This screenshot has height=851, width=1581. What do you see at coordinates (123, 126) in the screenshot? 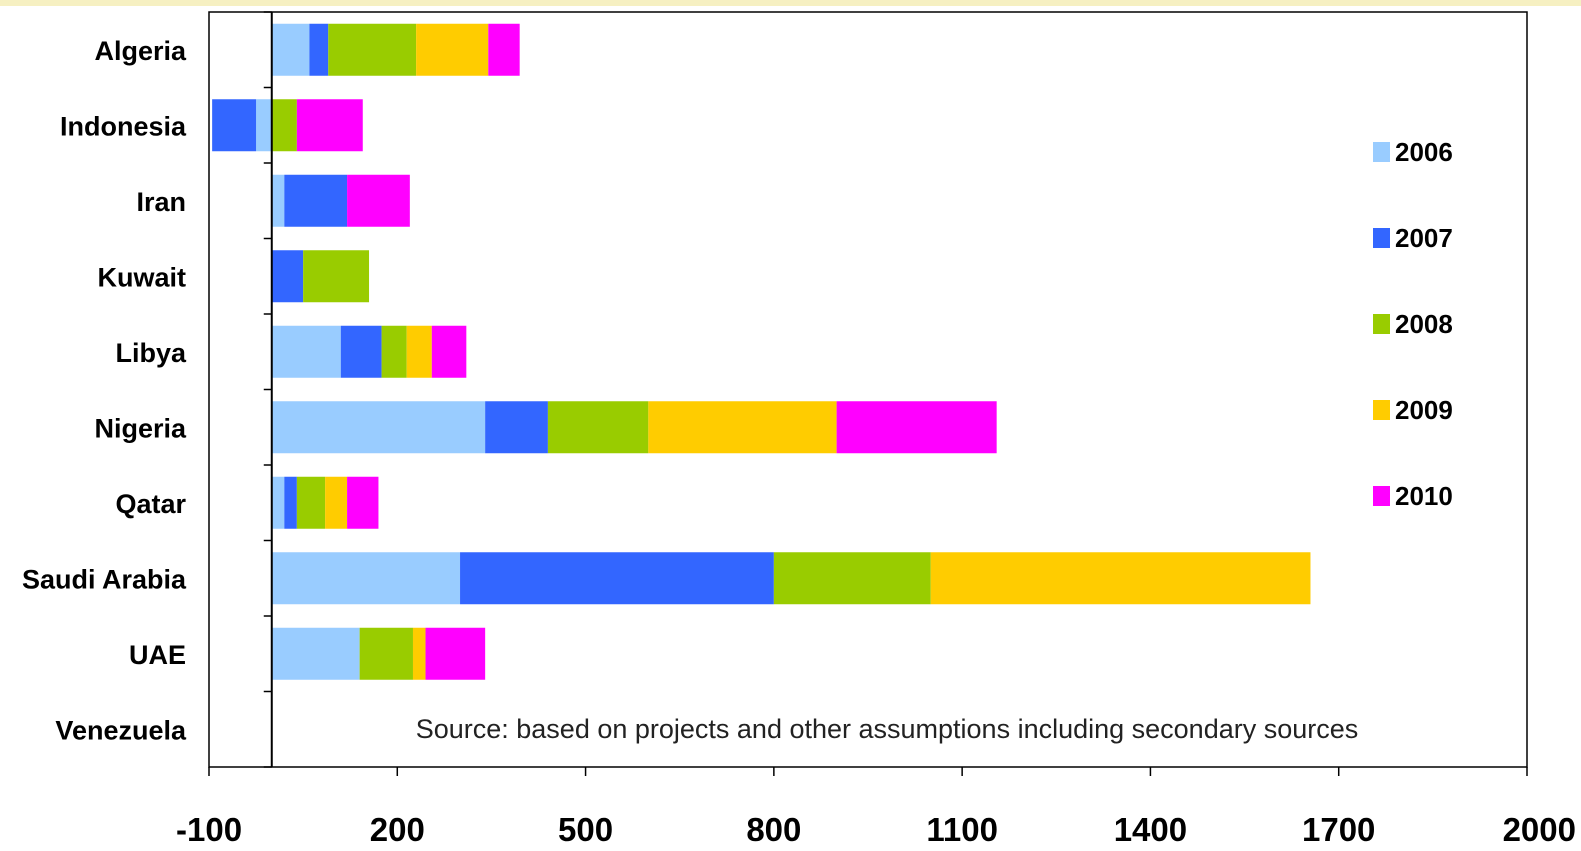
I see `category-label-indonesia: Indonesia` at bounding box center [123, 126].